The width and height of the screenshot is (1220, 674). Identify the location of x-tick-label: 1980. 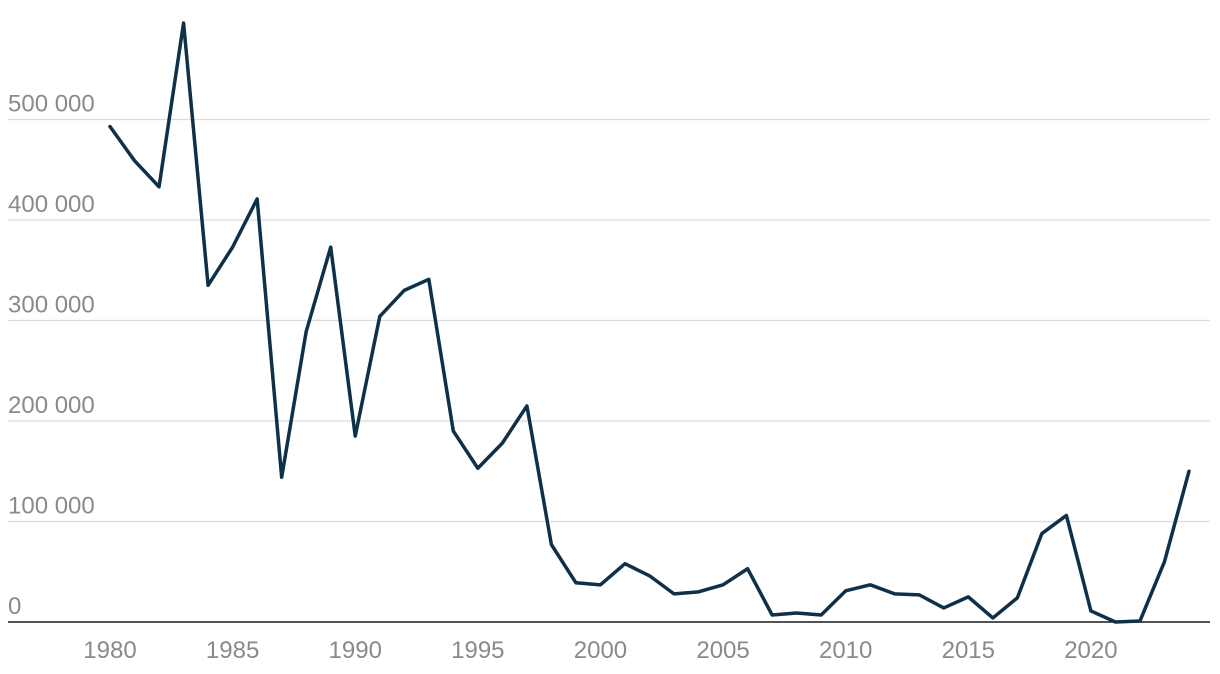
(109, 650).